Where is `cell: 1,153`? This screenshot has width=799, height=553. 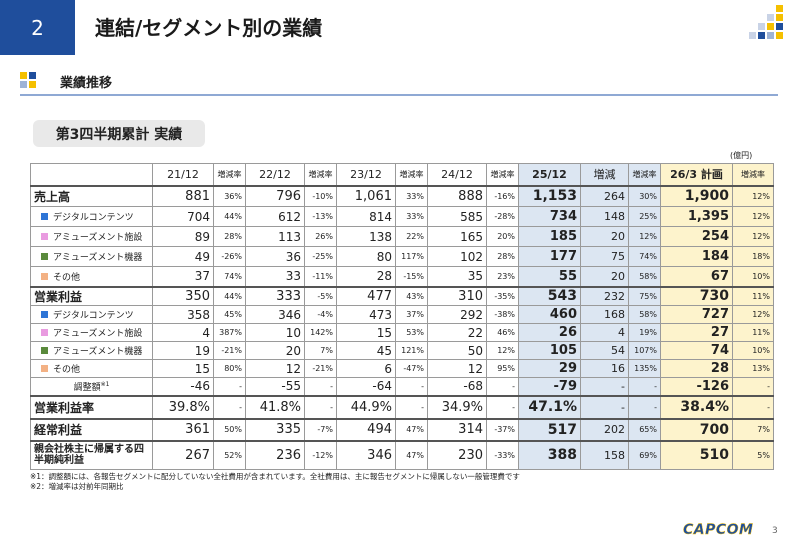 cell: 1,153 is located at coordinates (549, 196).